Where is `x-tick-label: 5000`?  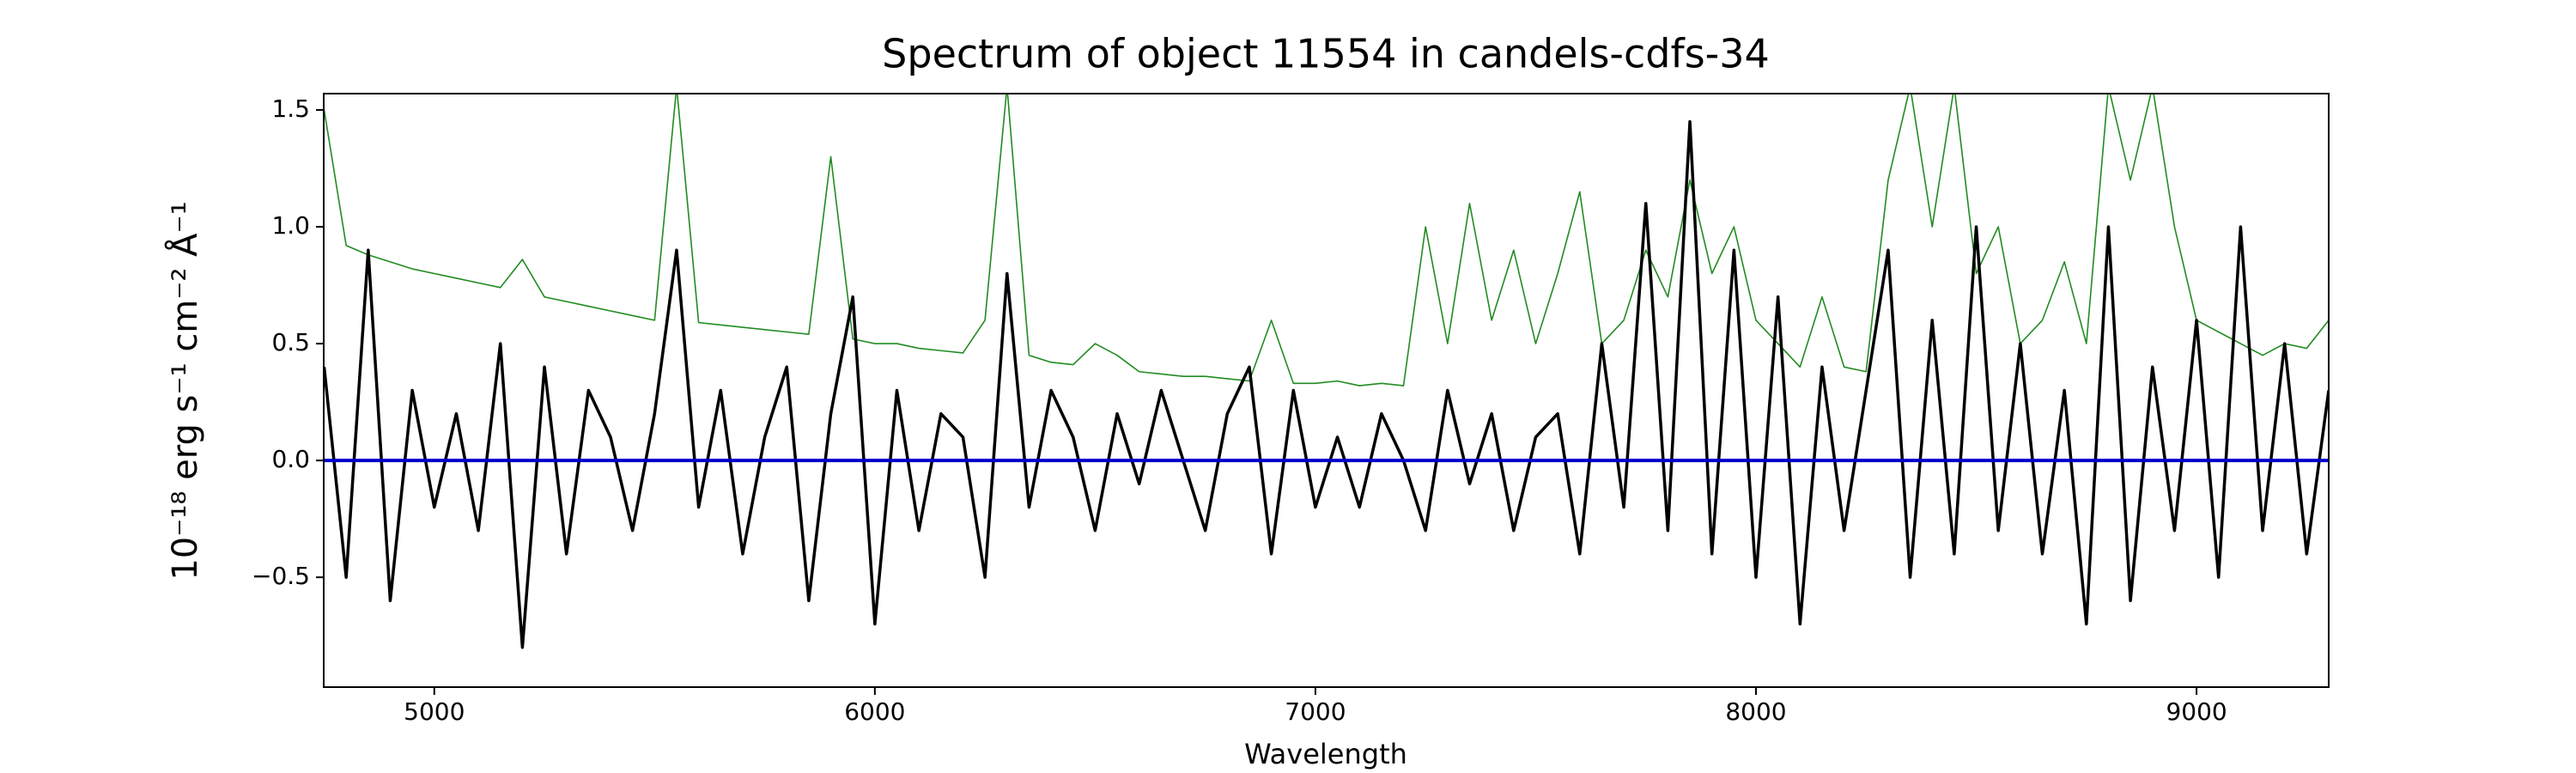
x-tick-label: 5000 is located at coordinates (434, 711).